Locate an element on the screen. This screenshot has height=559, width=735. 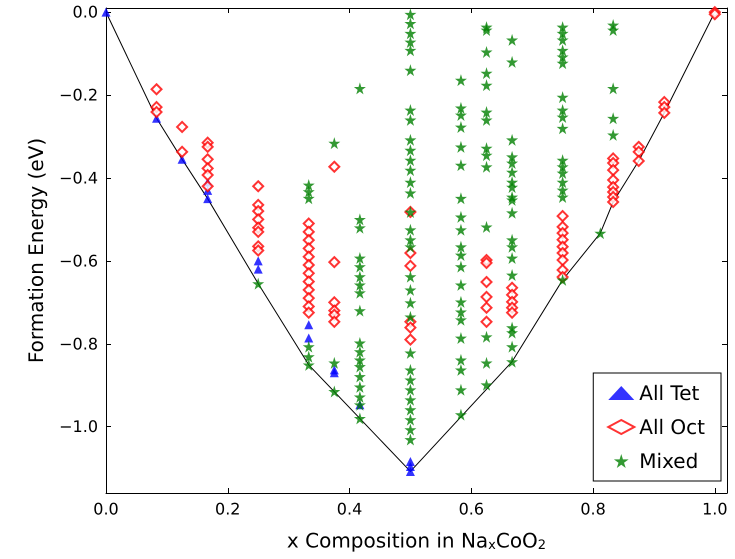
x-axis-title: x Composition in NaxCoO2 is located at coordinates (416, 540).